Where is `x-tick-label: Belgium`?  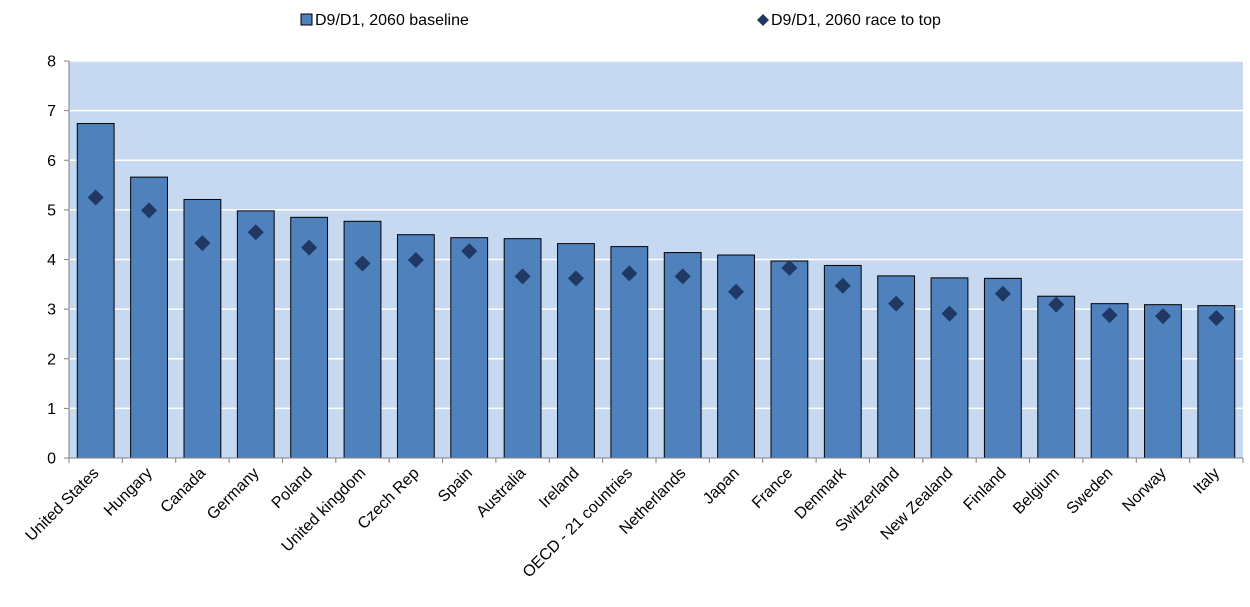
x-tick-label: Belgium is located at coordinates (1036, 491).